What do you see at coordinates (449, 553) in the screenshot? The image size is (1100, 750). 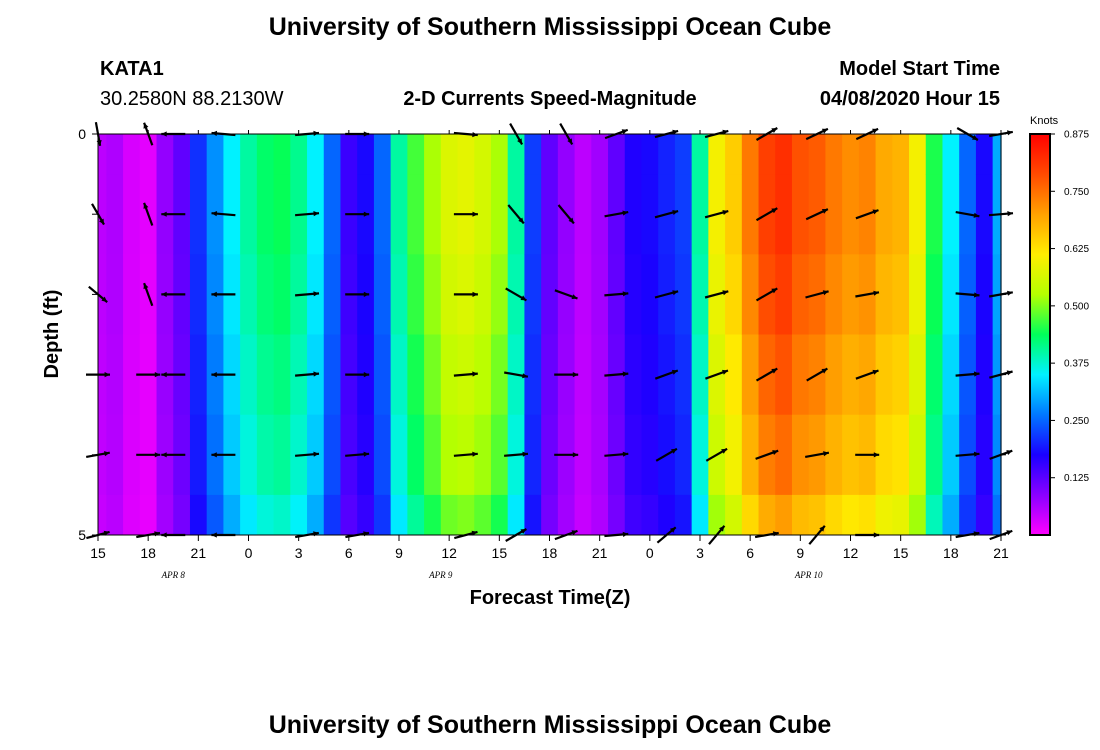 I see `x-tick-label: 12` at bounding box center [449, 553].